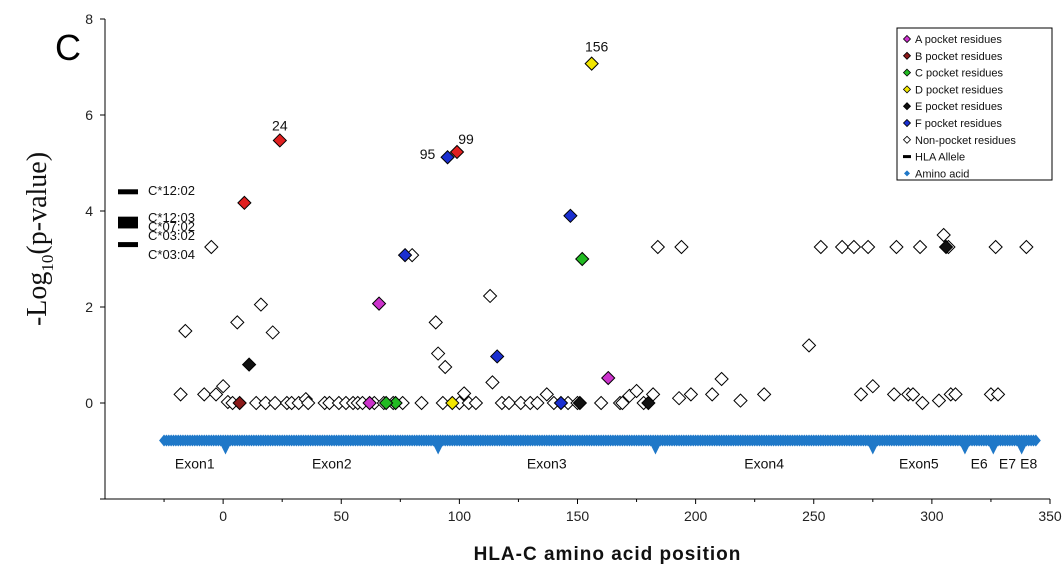  Describe the element at coordinates (223, 516) in the screenshot. I see `x-tick-label: 0` at that location.